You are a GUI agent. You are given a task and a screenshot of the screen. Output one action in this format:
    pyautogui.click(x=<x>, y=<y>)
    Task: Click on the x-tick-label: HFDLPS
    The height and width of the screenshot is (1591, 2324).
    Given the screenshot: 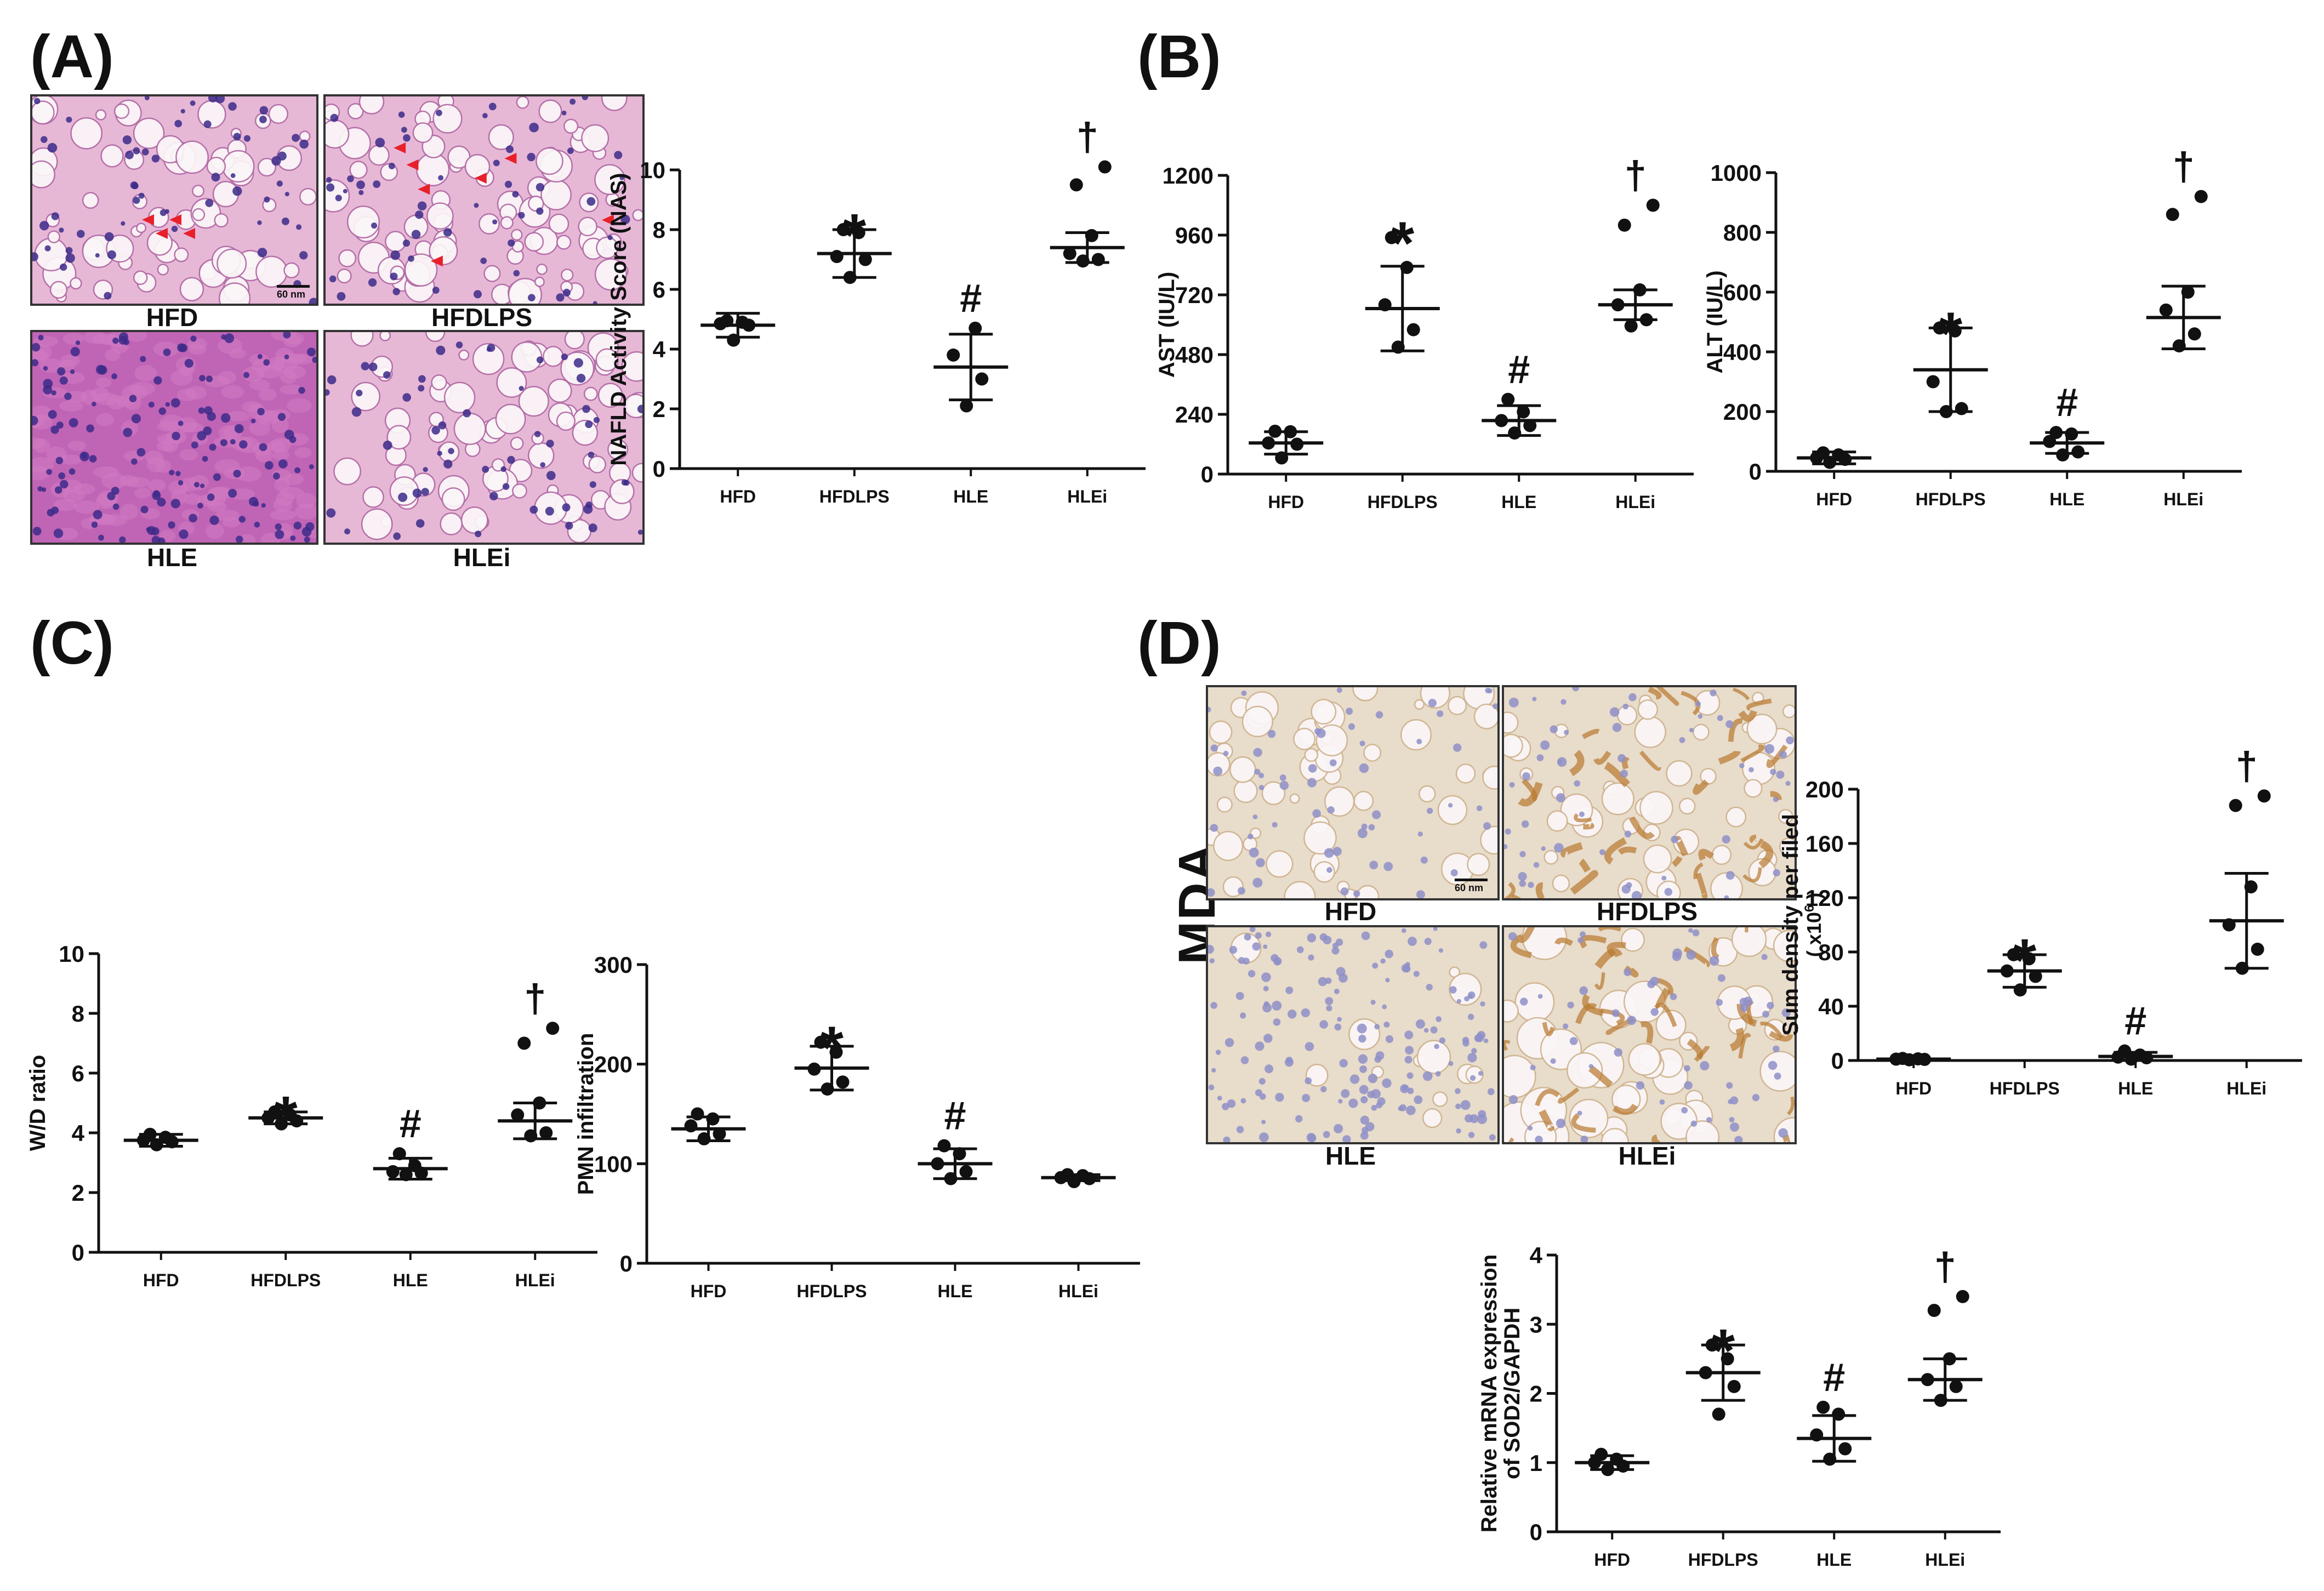 What is the action you would take?
    pyautogui.click(x=832, y=1291)
    